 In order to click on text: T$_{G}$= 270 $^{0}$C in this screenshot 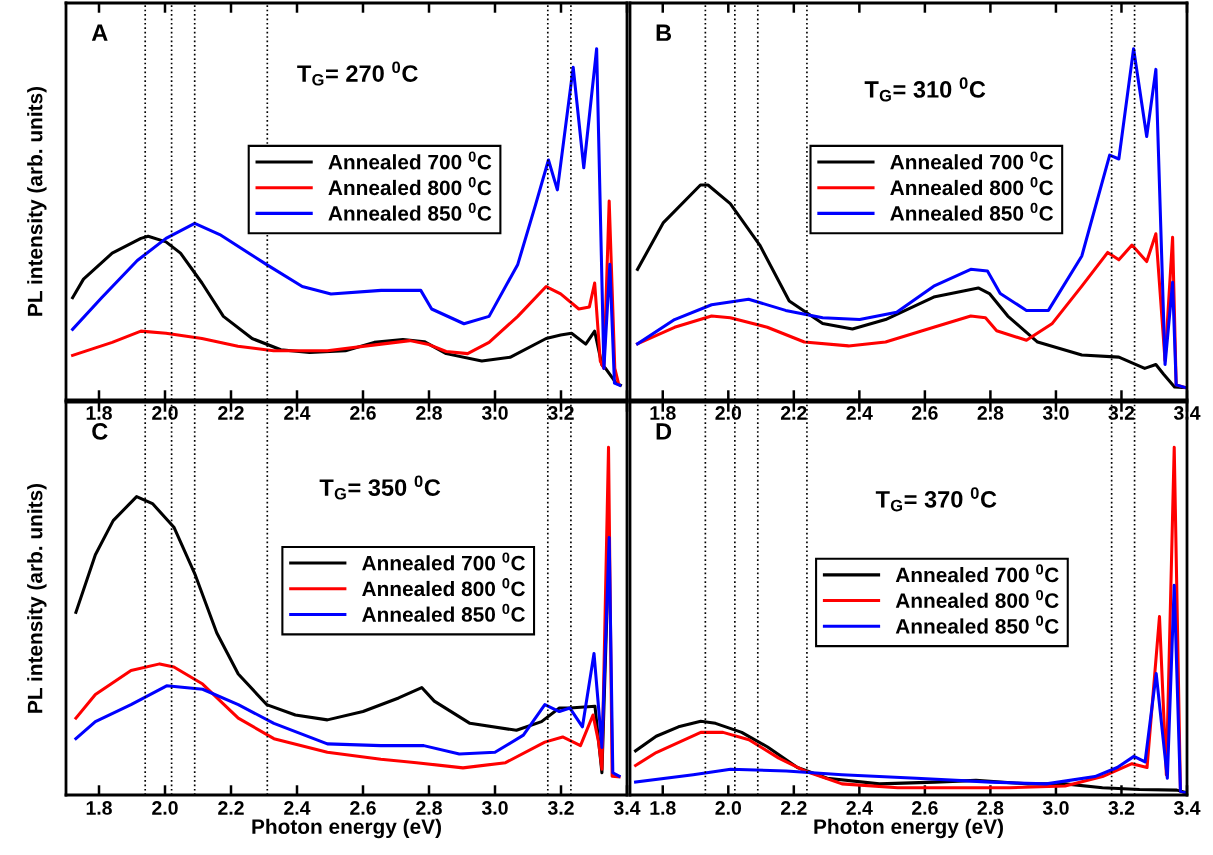, I will do `click(357, 73)`.